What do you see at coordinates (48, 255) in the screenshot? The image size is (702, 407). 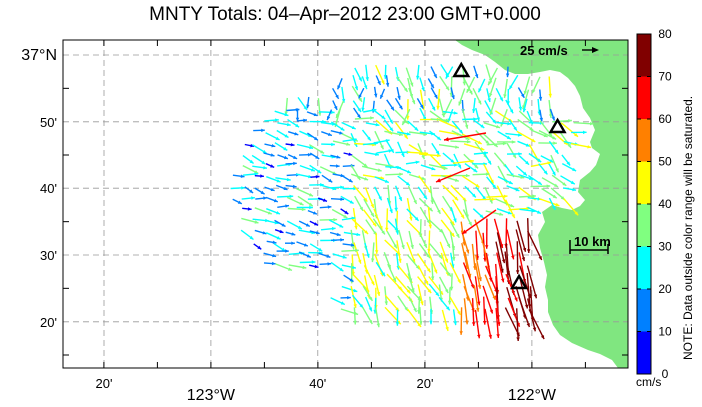 I see `latitude-label: 30'` at bounding box center [48, 255].